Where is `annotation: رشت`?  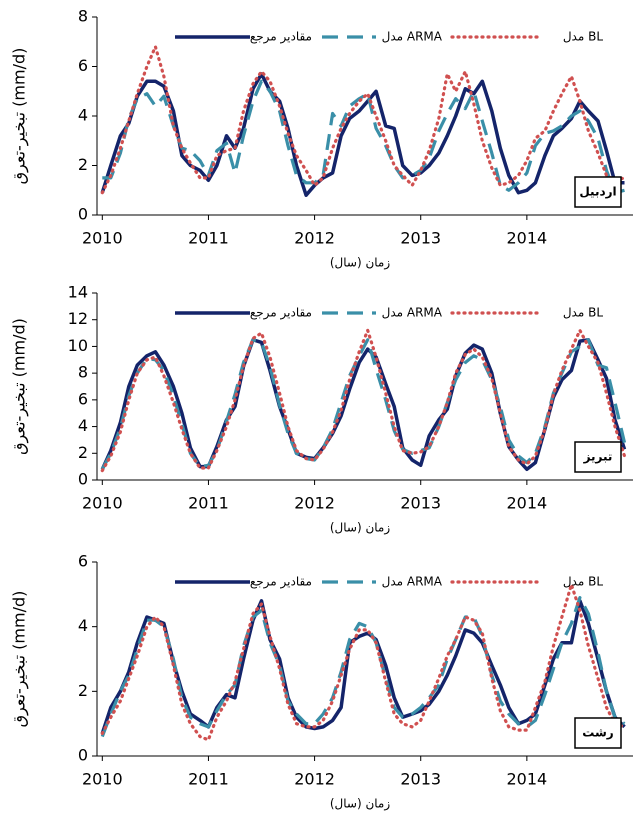 annotation: رشت is located at coordinates (598, 733).